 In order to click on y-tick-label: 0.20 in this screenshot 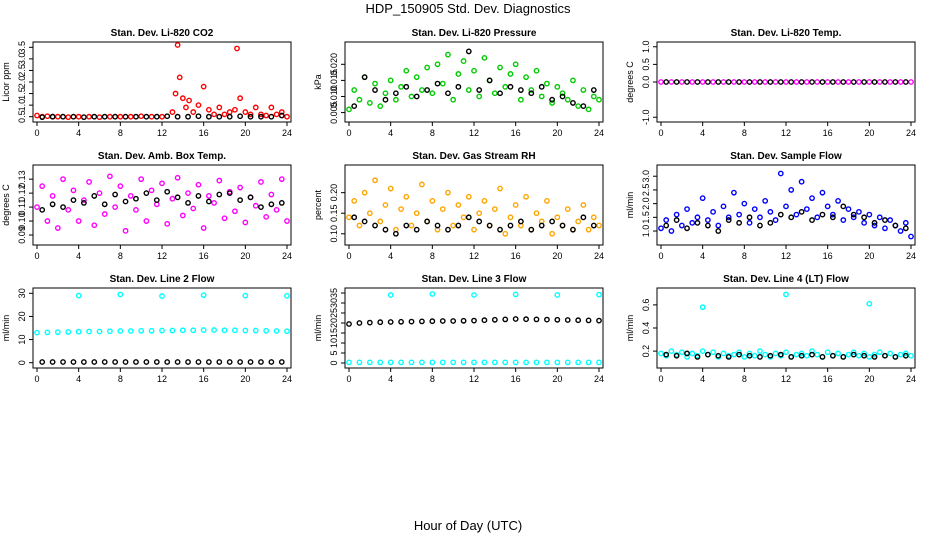, I will do `click(334, 193)`.